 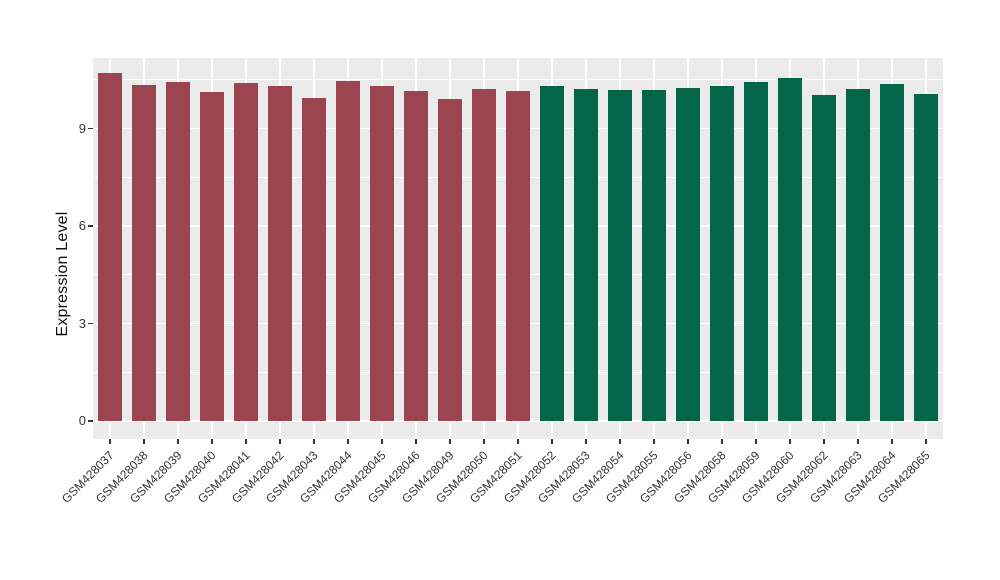 I want to click on bar-GSM428059, so click(x=756, y=251).